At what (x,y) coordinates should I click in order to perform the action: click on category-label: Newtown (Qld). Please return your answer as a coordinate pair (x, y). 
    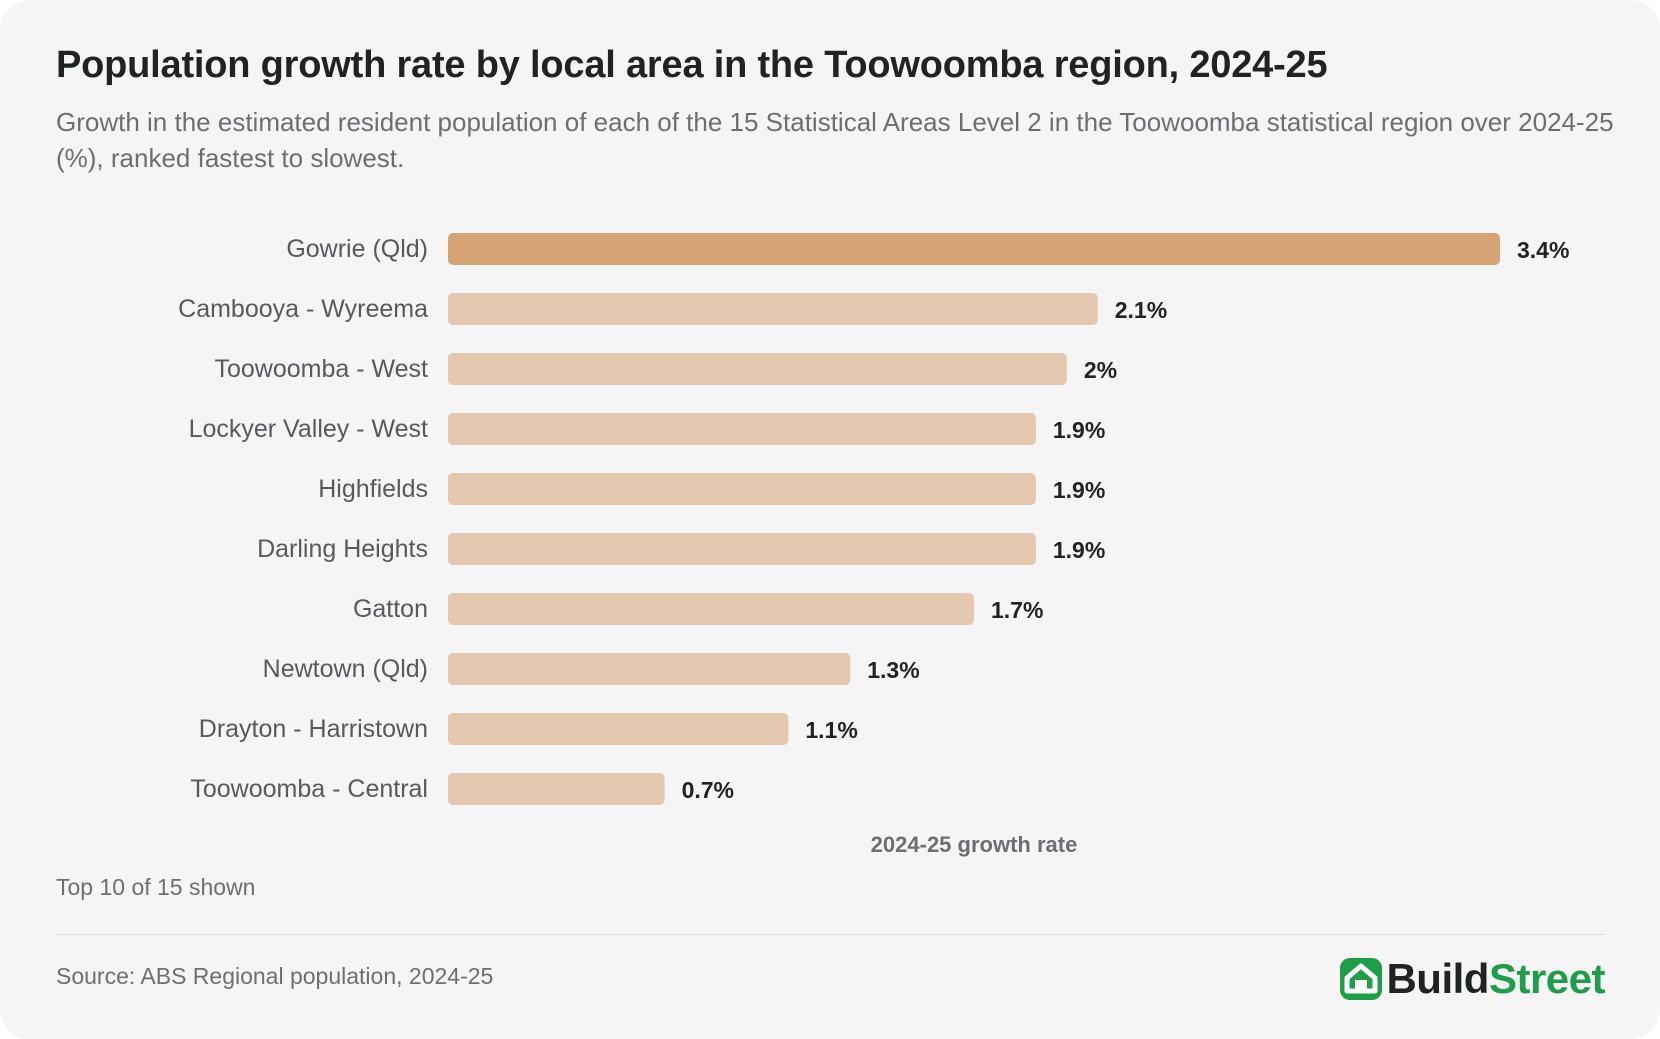
    Looking at the image, I should click on (345, 669).